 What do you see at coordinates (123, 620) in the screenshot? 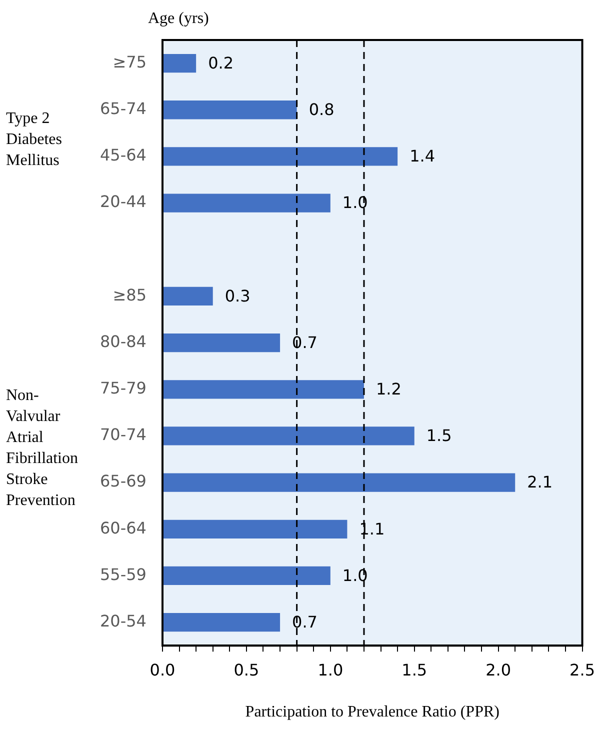
I see `y-tick-label: 20-54` at bounding box center [123, 620].